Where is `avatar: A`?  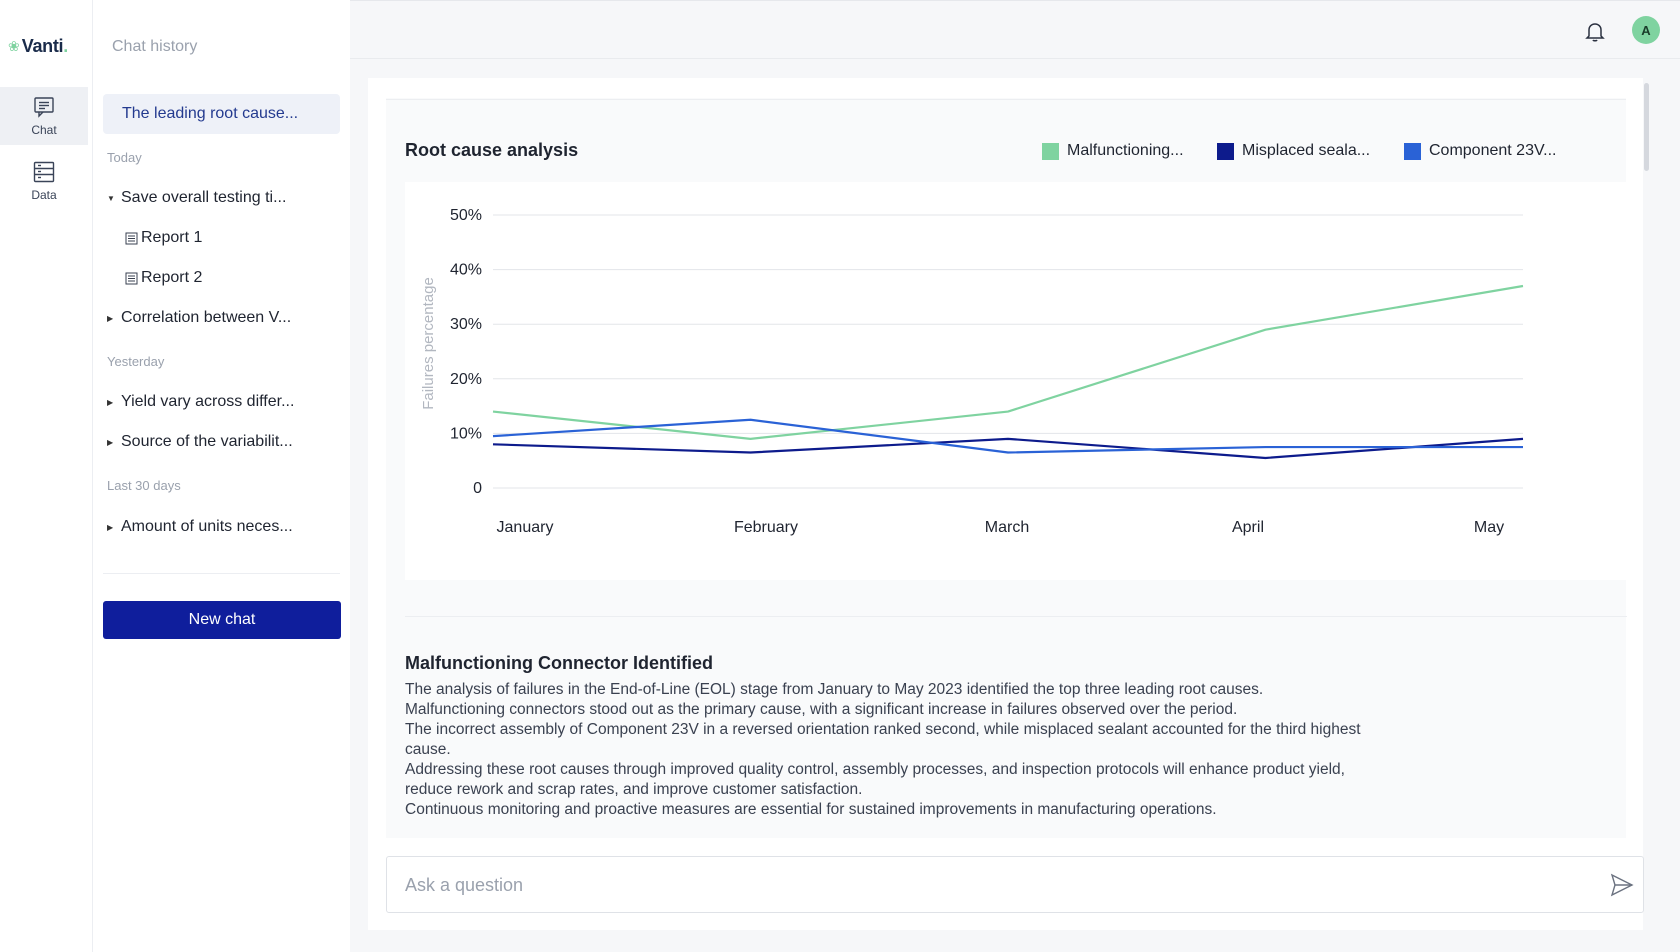 avatar: A is located at coordinates (1646, 30).